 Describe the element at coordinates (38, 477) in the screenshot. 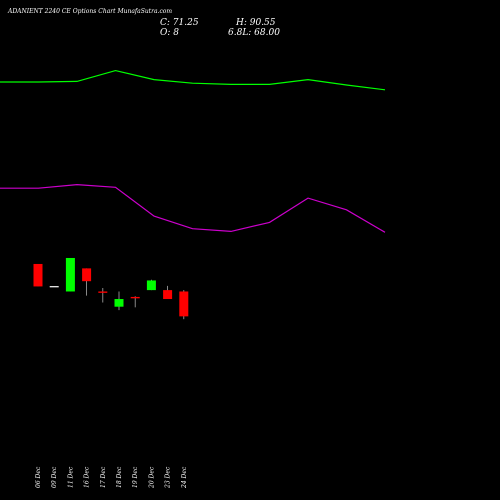

I see `x-tick-label: 06 Dec` at that location.